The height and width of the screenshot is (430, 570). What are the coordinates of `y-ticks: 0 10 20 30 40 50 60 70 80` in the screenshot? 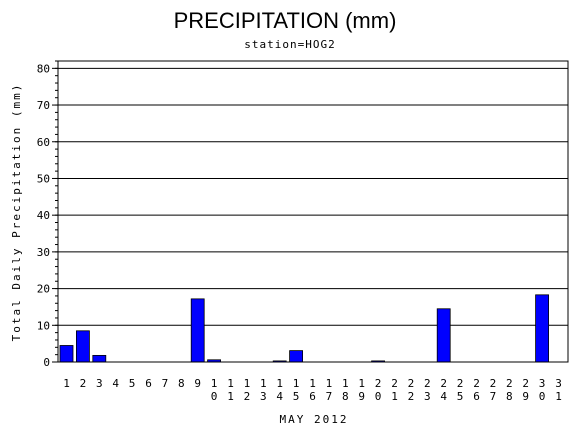 It's located at (47, 214).